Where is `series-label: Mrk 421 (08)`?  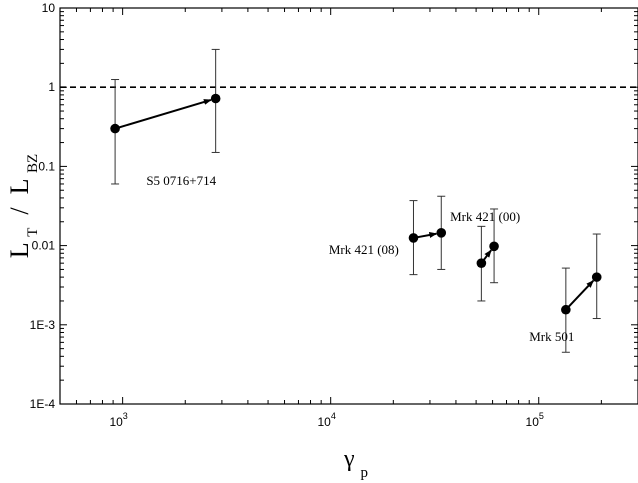 series-label: Mrk 421 (08) is located at coordinates (364, 249).